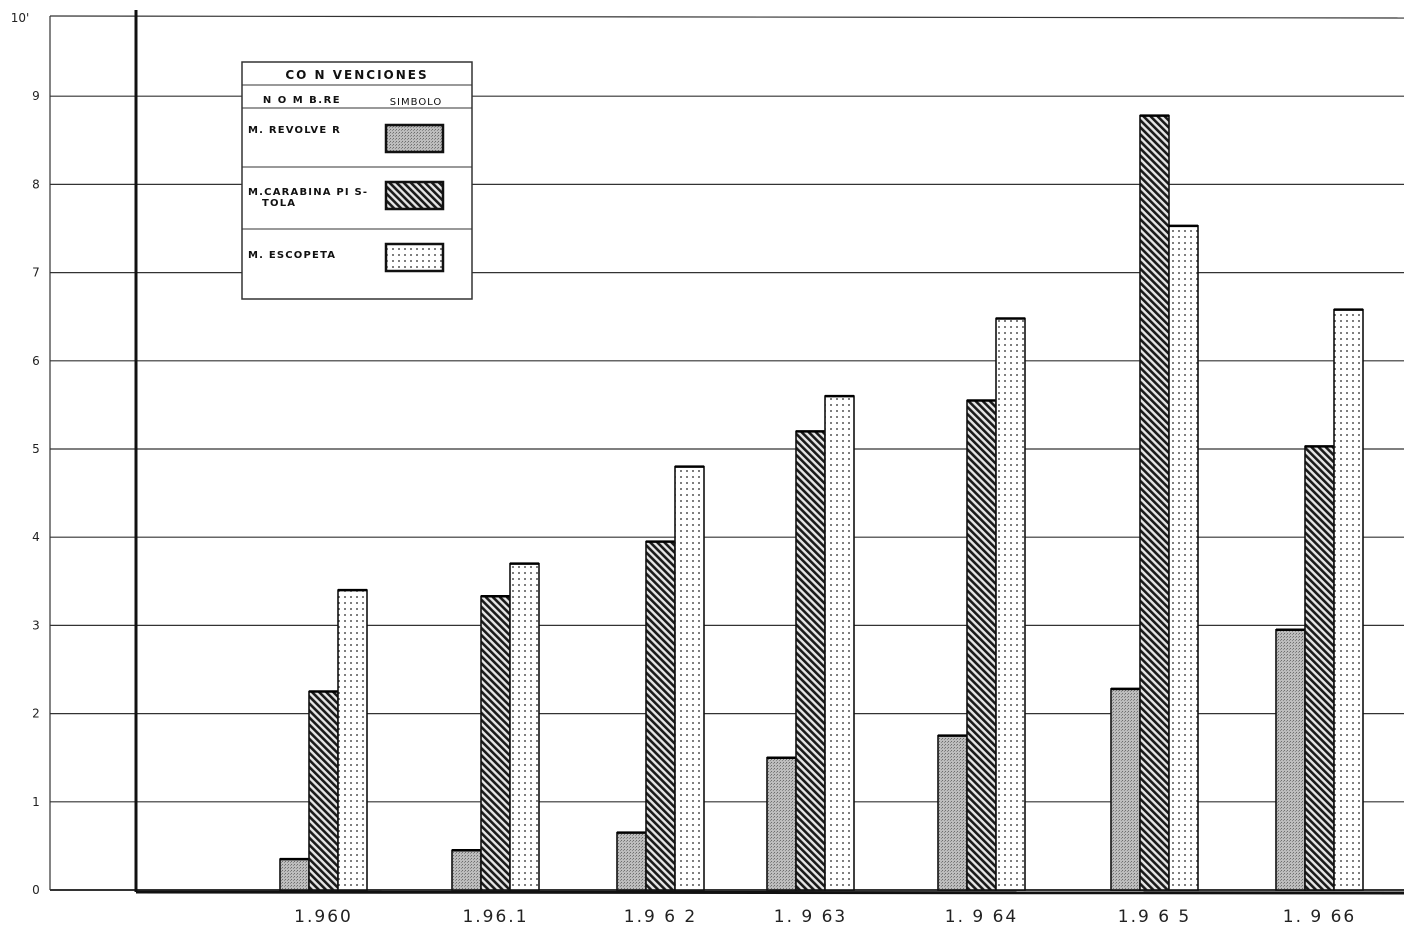 The height and width of the screenshot is (927, 1404). Describe the element at coordinates (36, 890) in the screenshot. I see `y-tick-label: 0` at that location.